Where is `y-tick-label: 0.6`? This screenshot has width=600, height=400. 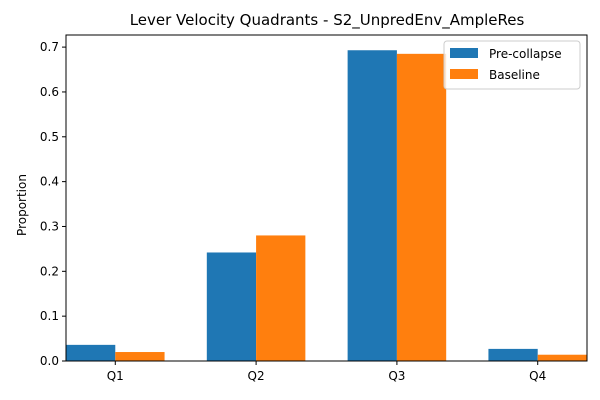 y-tick-label: 0.6 is located at coordinates (49, 92).